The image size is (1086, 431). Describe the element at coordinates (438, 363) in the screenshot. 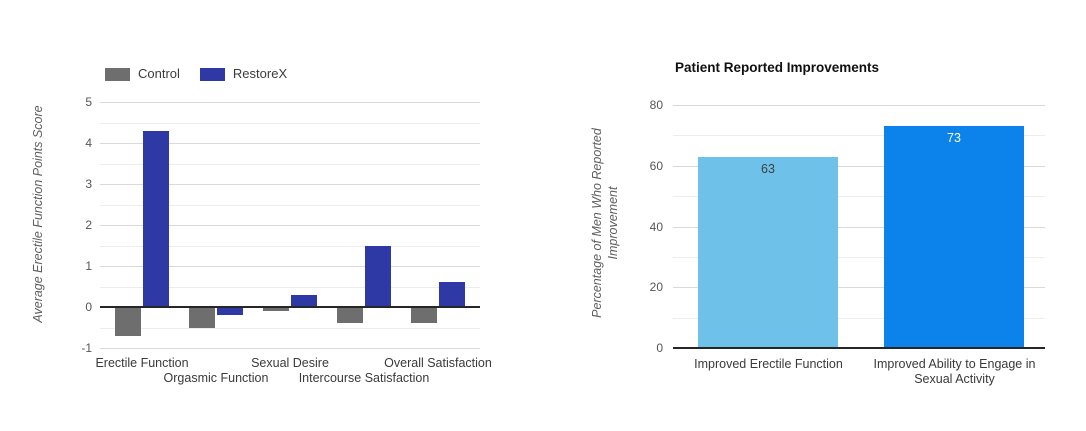

I see `x-category-label-overall-satisfaction: Overall Satisfaction` at that location.